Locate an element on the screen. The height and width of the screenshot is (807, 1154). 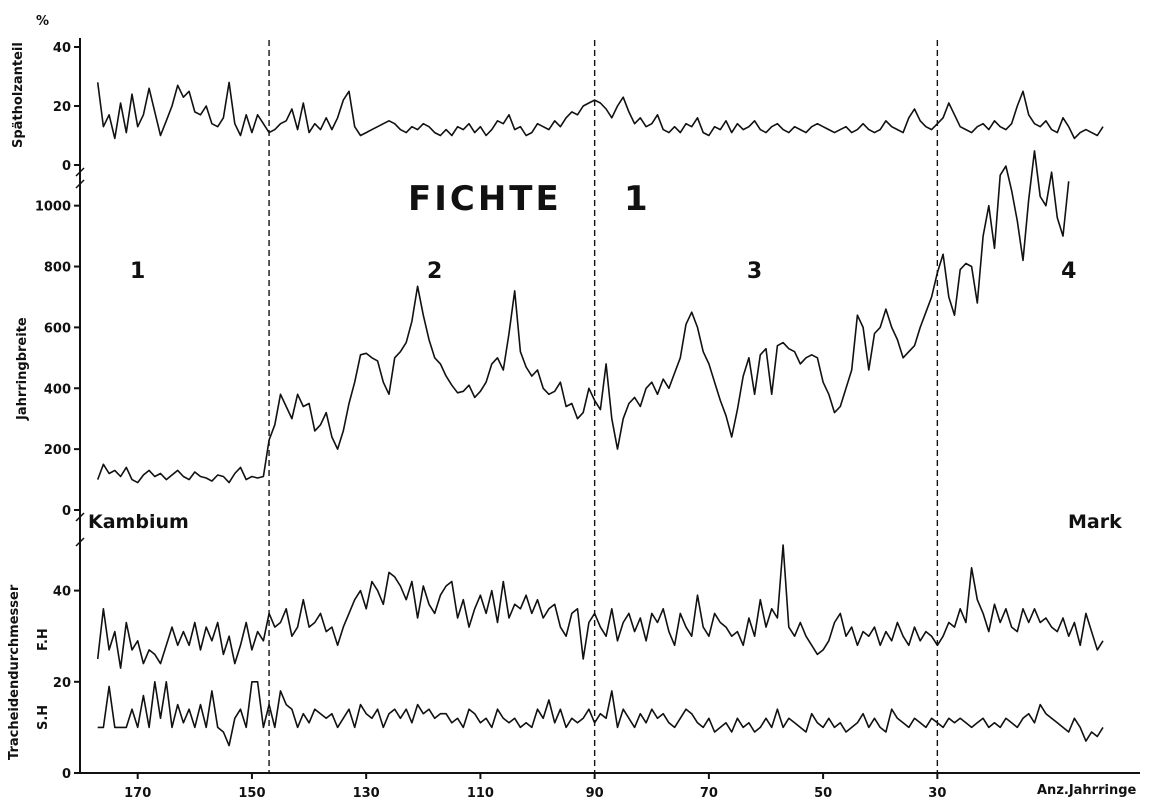
x-tick-label-2: 130 is located at coordinates (366, 793).